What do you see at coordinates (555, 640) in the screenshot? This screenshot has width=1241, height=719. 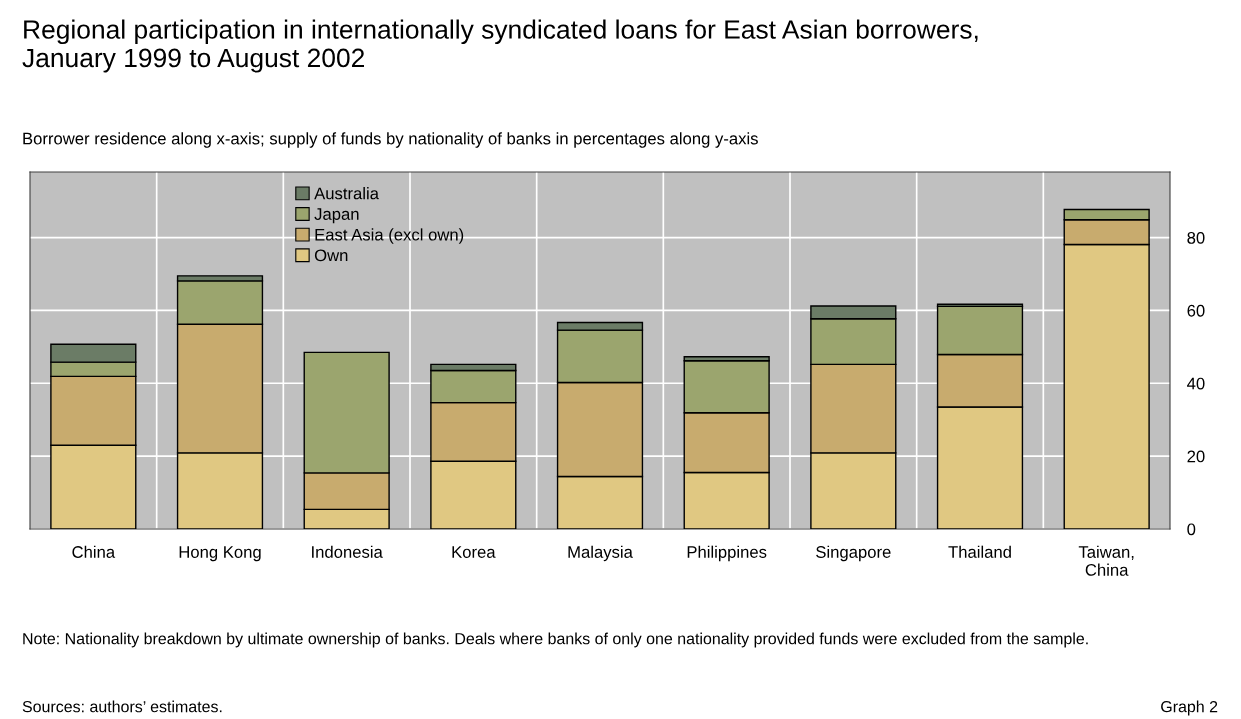 I see `text: Note: Nationality breakdown by ultimate ownership of banks. Deals where banks of only one nationality provided funds were excluded from the sample.` at bounding box center [555, 640].